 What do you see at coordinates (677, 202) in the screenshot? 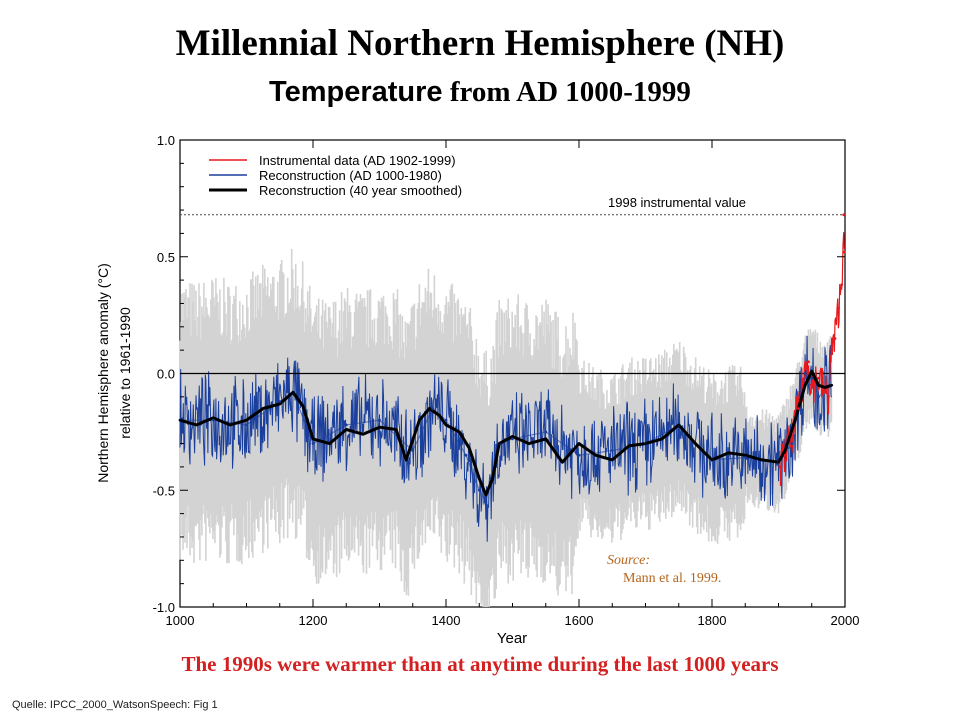
I see `reference-line-label: 1998 instrumental value` at bounding box center [677, 202].